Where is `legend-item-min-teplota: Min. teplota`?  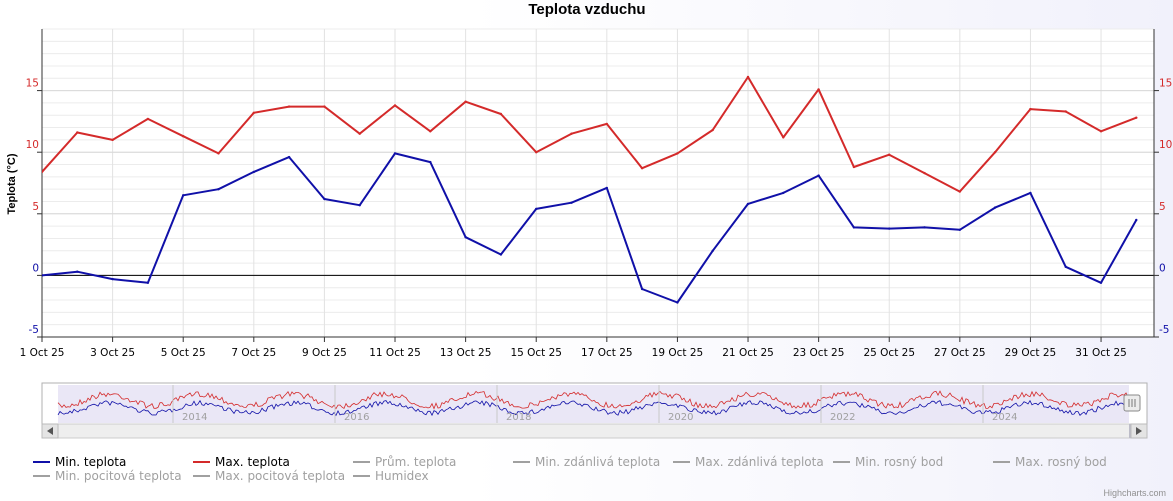 legend-item-min-teplota: Min. teplota is located at coordinates (79, 462).